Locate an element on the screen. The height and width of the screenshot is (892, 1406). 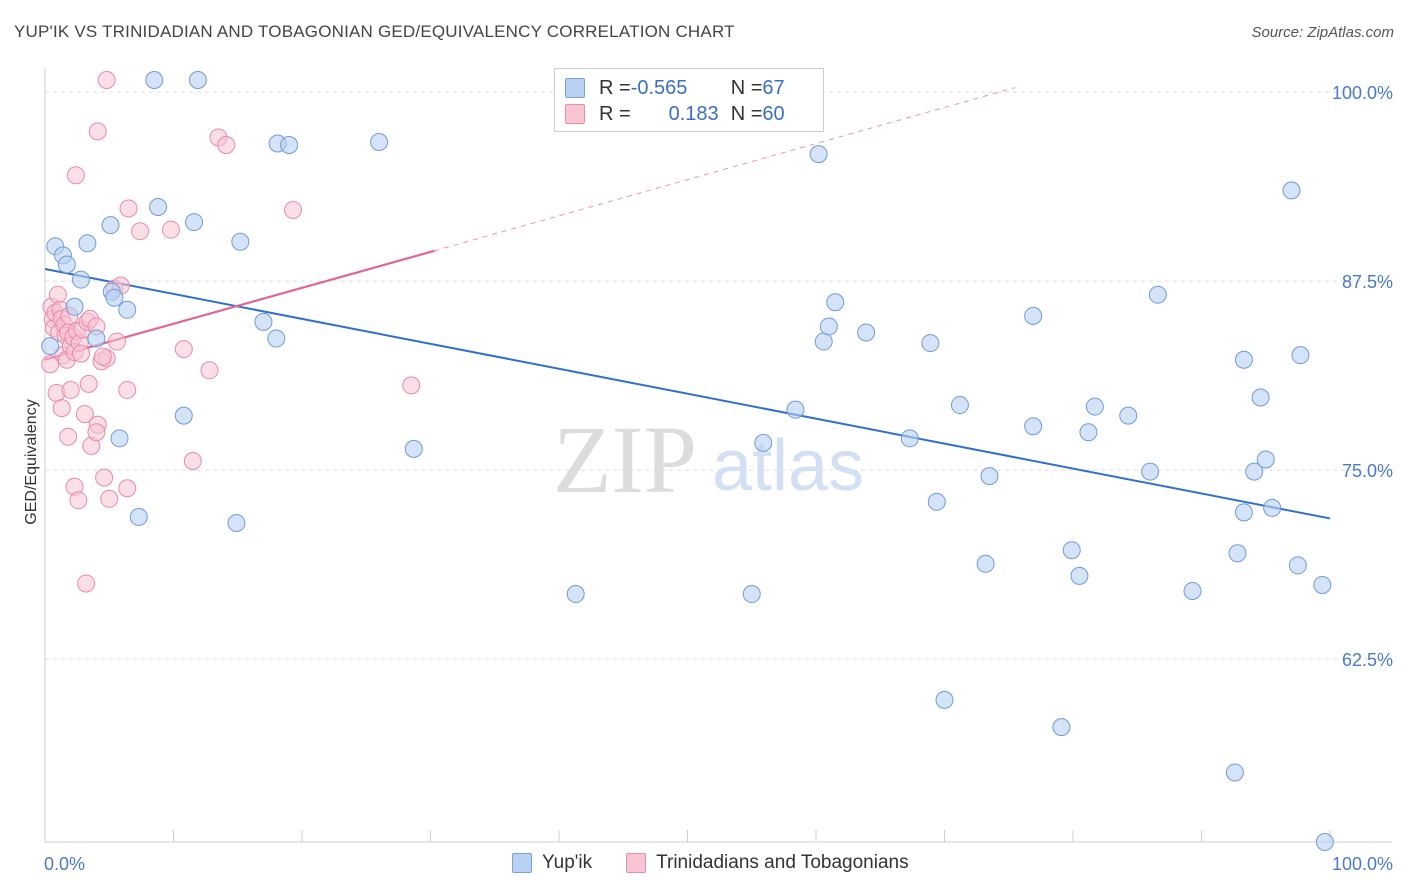
legend-n-label: N = is located at coordinates (746, 113).